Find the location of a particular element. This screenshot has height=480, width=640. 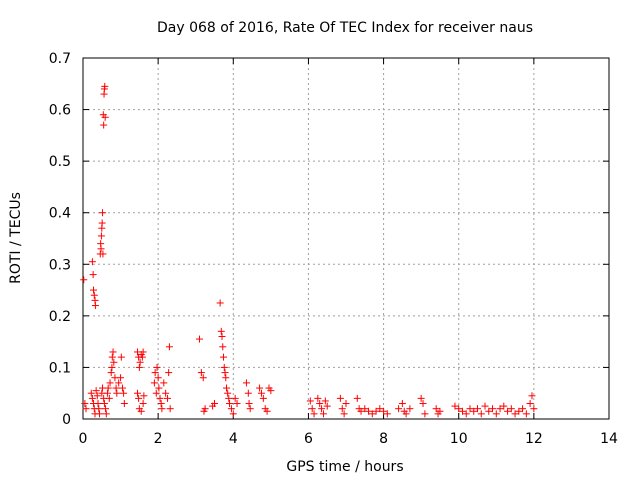

y-axis-label: ROTI / TECUs is located at coordinates (16, 238).